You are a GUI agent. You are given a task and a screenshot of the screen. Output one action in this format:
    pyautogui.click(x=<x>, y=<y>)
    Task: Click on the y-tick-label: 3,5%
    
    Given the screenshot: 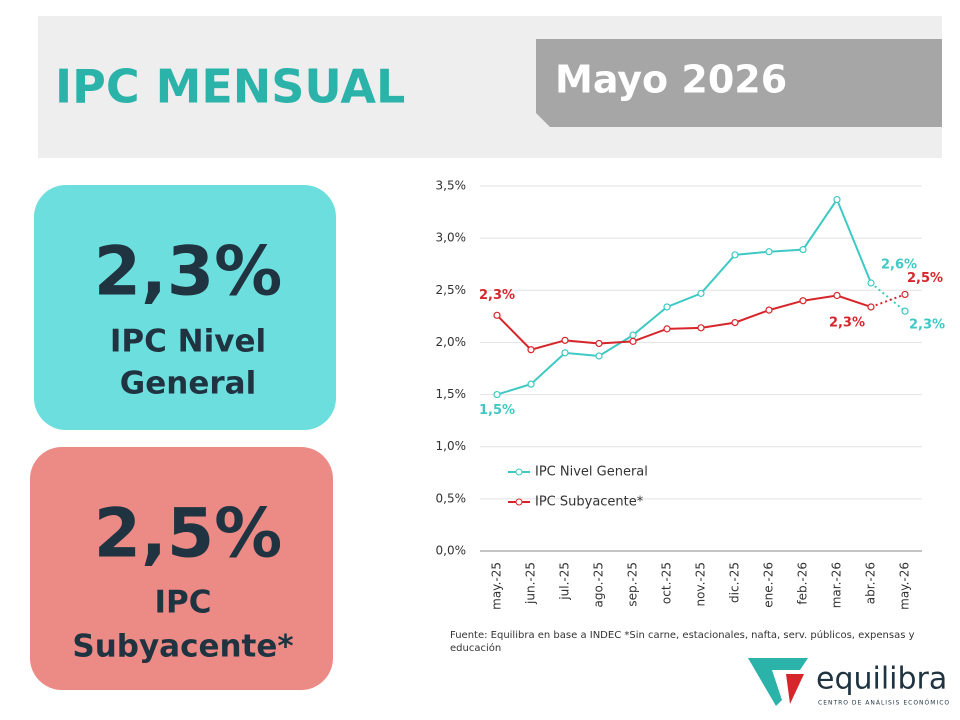 What is the action you would take?
    pyautogui.click(x=451, y=186)
    